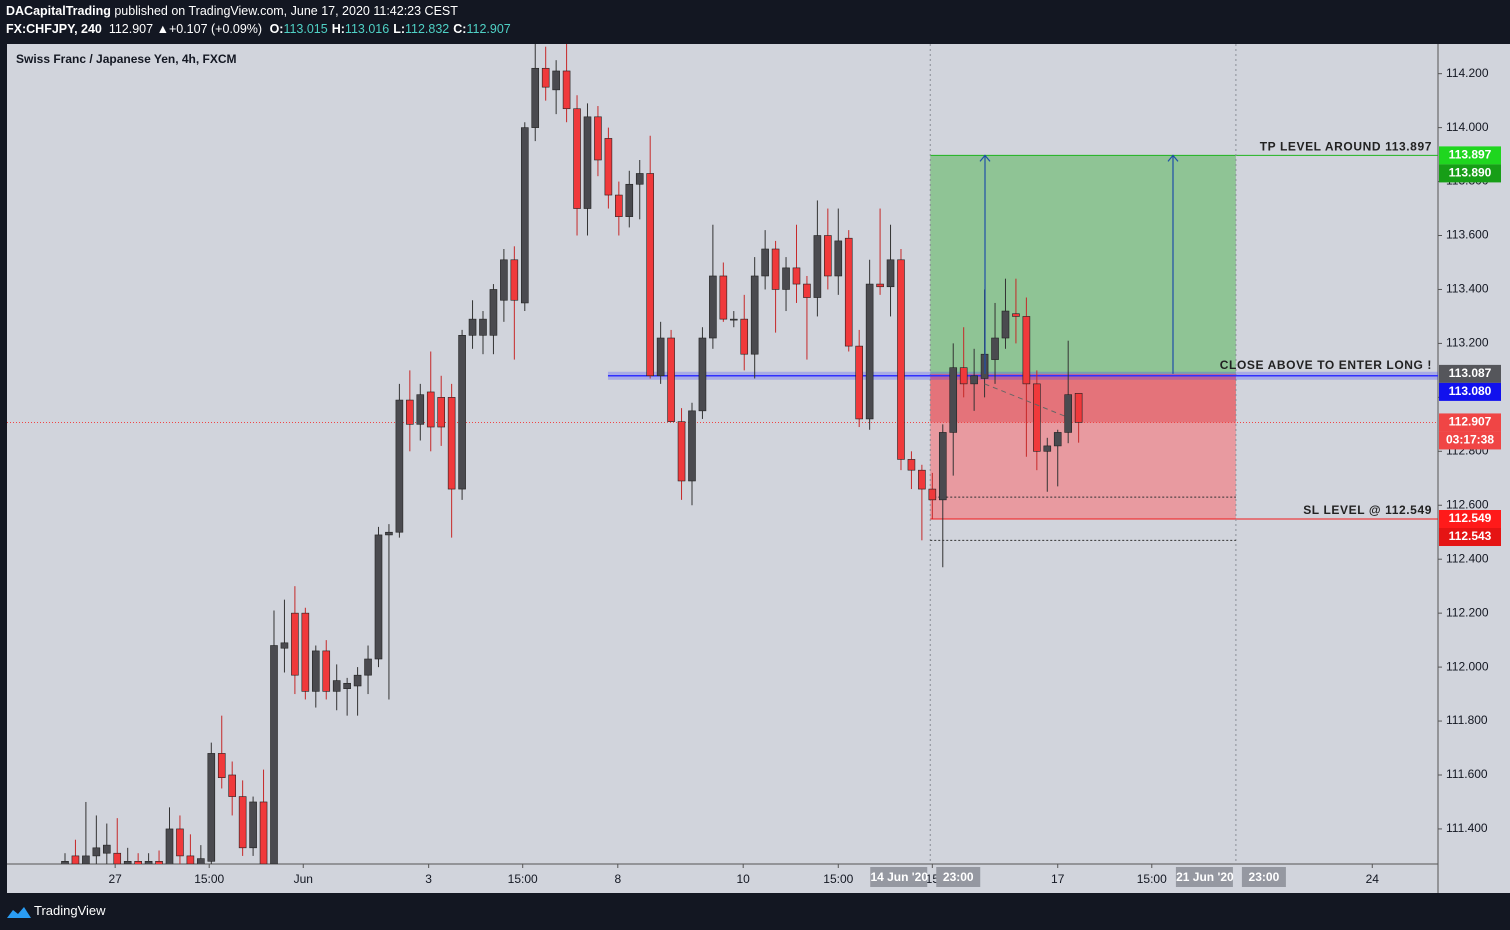  I want to click on price-badge-label: 112.549, so click(1470, 518).